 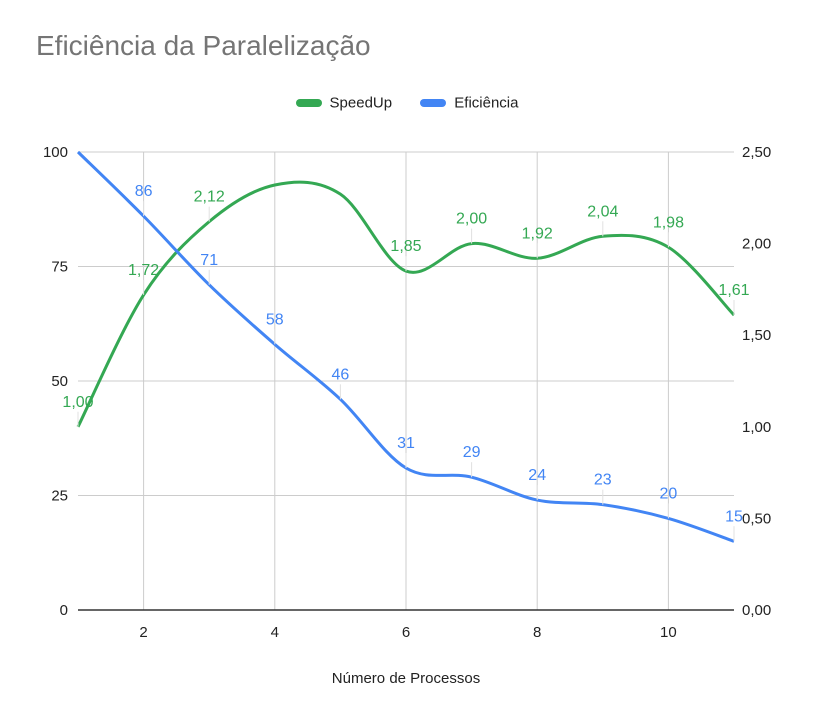 I want to click on data-label-eficiencia: 29, so click(x=472, y=452).